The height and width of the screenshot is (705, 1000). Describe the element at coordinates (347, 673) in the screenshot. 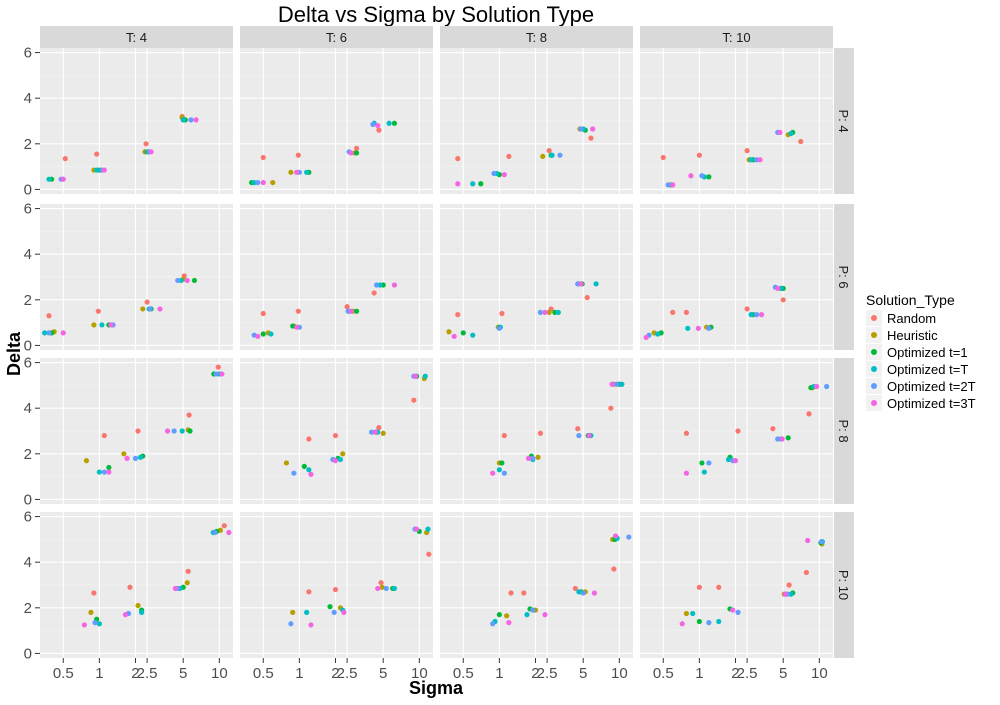

I see `x-tick-label: 2.5` at that location.